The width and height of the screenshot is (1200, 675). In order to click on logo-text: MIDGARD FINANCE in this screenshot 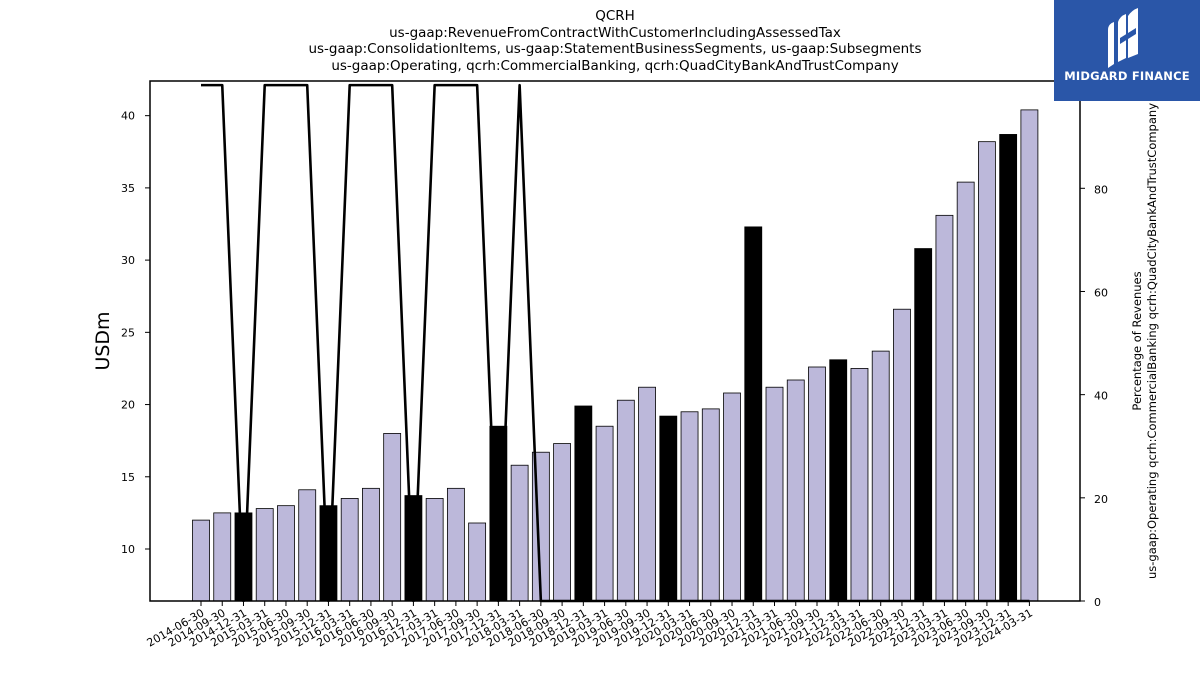, I will do `click(1127, 76)`.